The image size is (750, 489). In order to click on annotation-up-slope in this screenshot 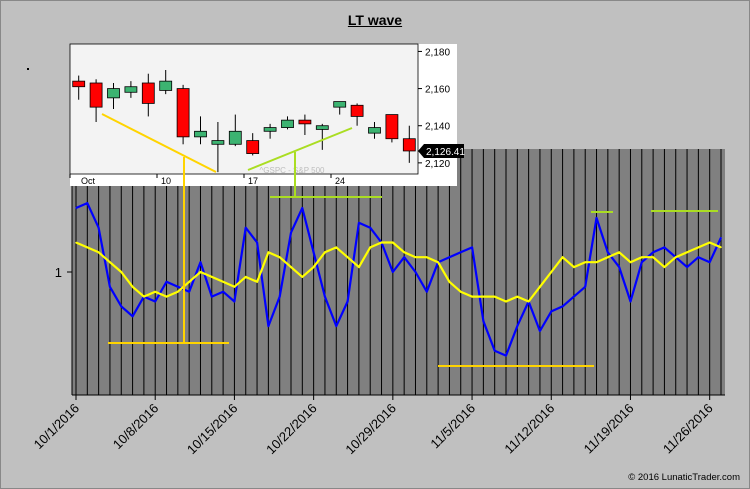, I will do `click(300, 149)`.